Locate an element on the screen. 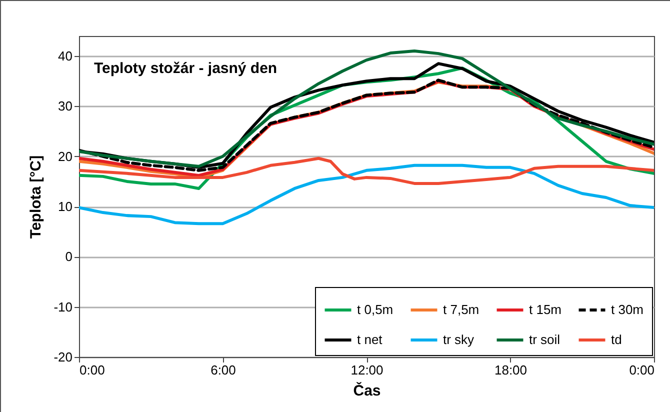 This screenshot has width=670, height=412. legend-label: tr sky is located at coordinates (459, 339).